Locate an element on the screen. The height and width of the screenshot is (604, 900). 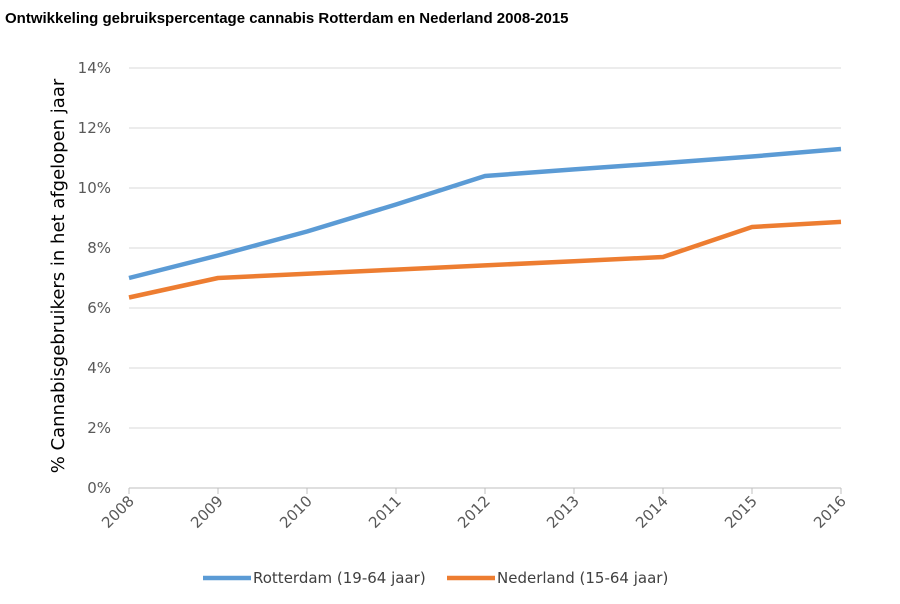
legend-label-0: Rotterdam (19-64 jaar) is located at coordinates (339, 578).